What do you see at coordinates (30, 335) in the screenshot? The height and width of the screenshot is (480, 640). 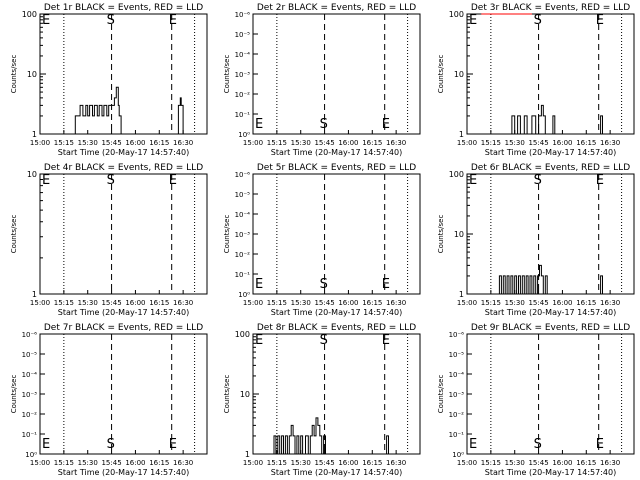 I see `y-tick-label: 10⁻⁶` at bounding box center [30, 335].